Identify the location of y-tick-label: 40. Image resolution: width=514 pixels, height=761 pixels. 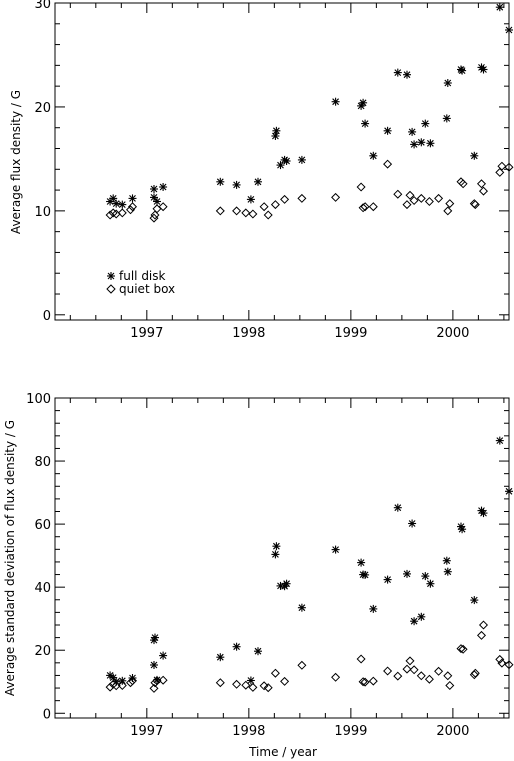
(42, 588).